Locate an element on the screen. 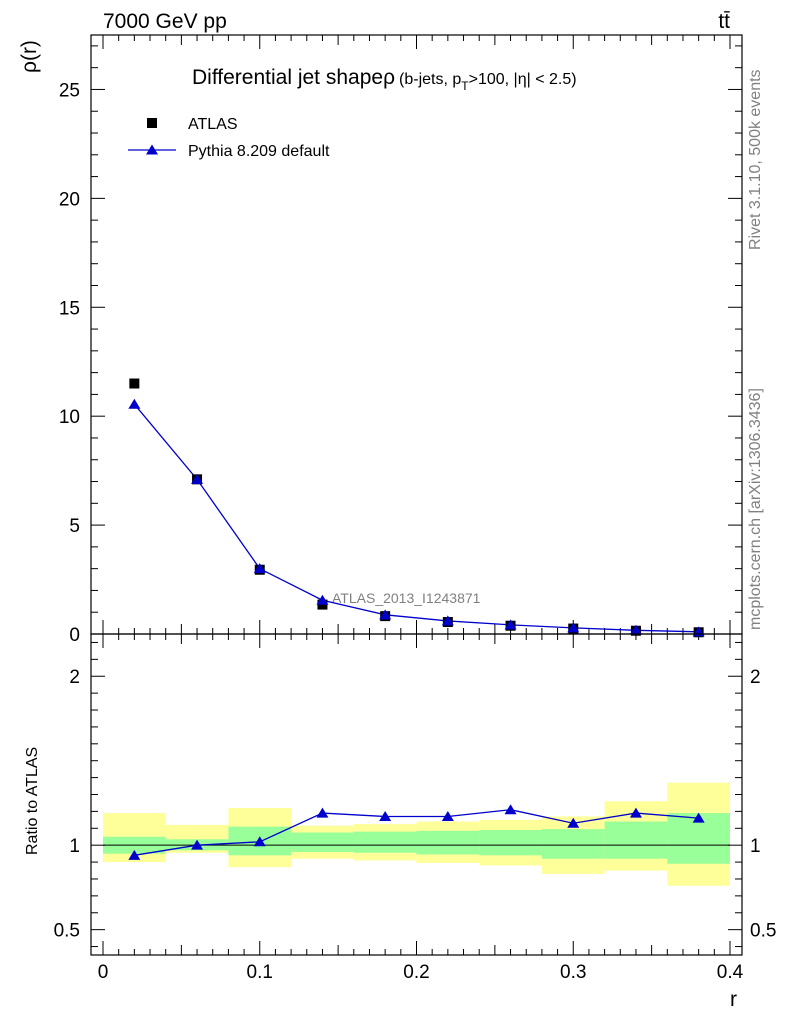  y-axis-label-ratio: Ratio to ATLAS is located at coordinates (32, 801).